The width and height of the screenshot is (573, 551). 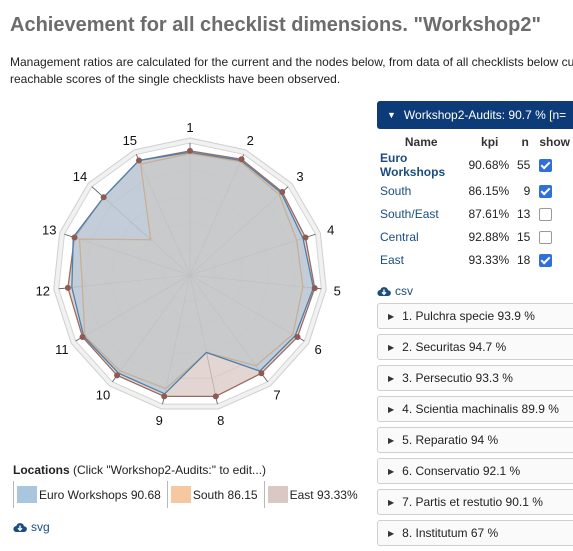 What do you see at coordinates (399, 236) in the screenshot?
I see `row-name-link: Central` at bounding box center [399, 236].